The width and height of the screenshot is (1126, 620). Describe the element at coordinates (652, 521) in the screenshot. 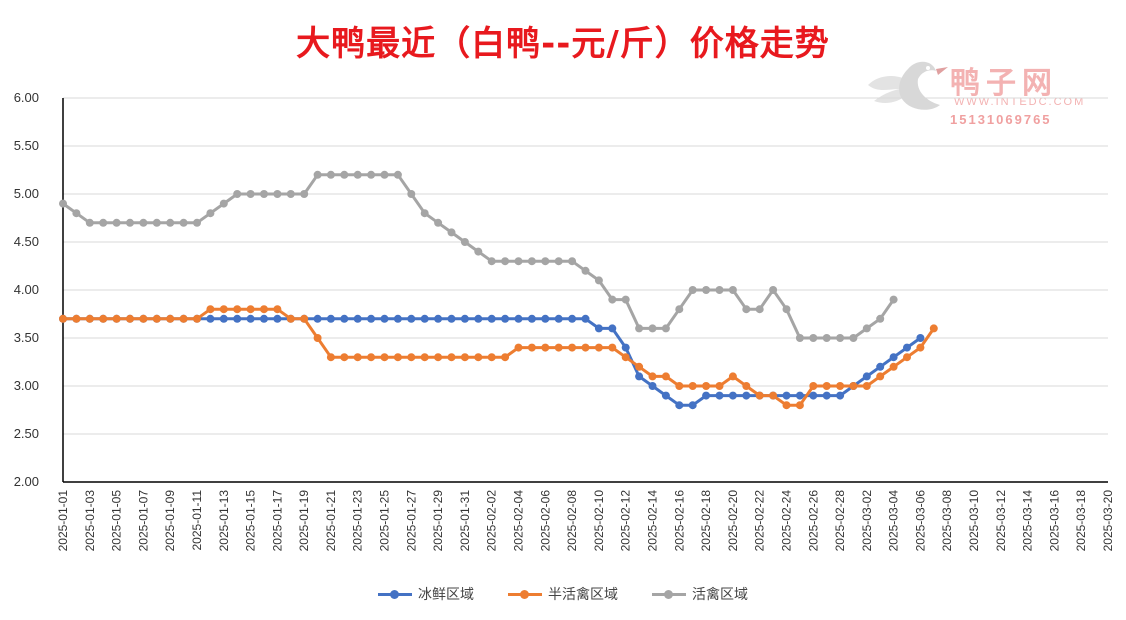

I see `x-tick-label: 2025-02-14` at that location.